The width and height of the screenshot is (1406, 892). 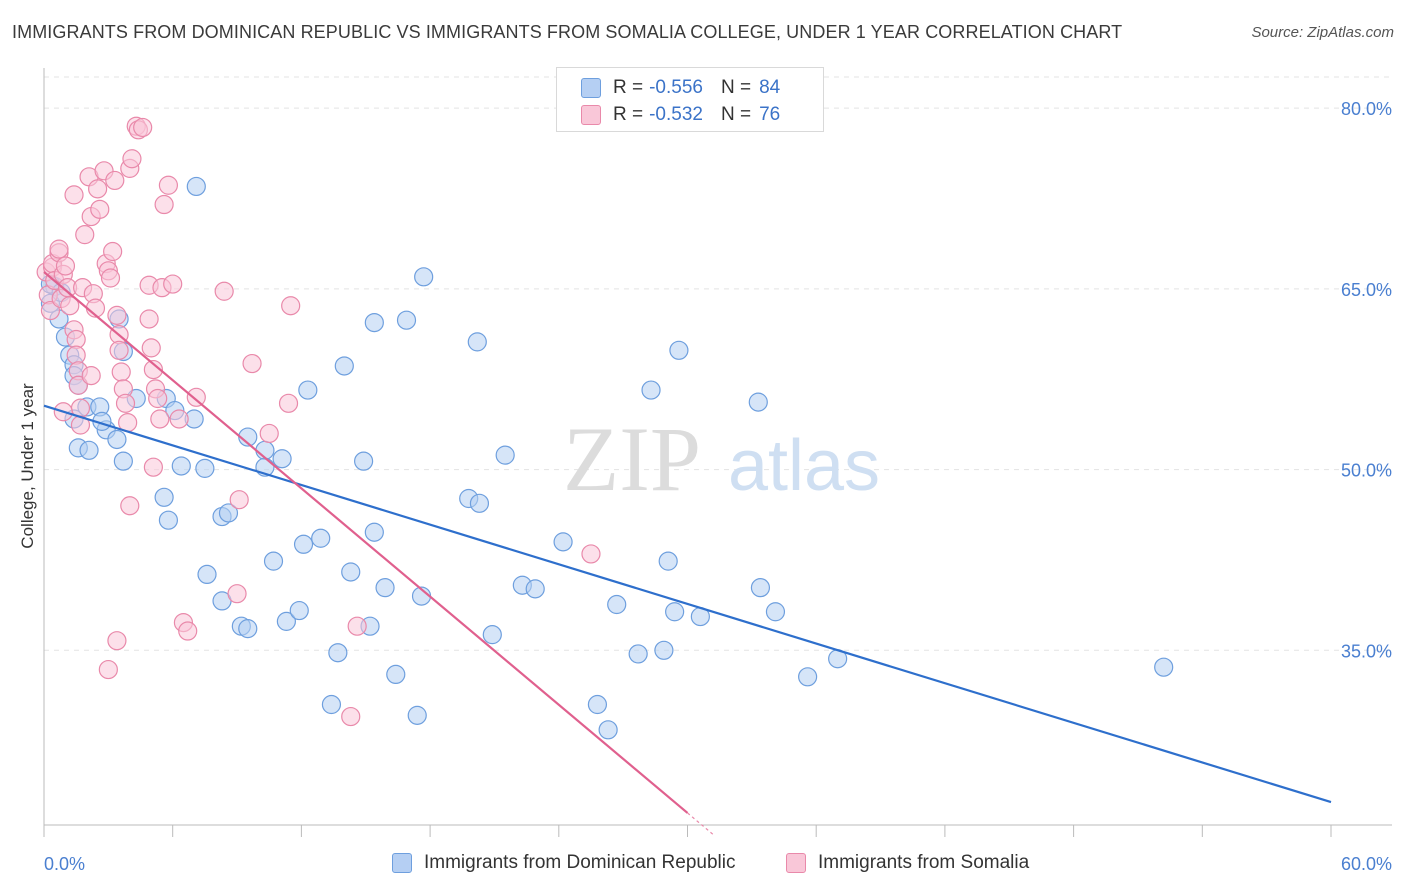 I want to click on legend-label-somalia: Immigrants from Somalia, so click(x=924, y=862).